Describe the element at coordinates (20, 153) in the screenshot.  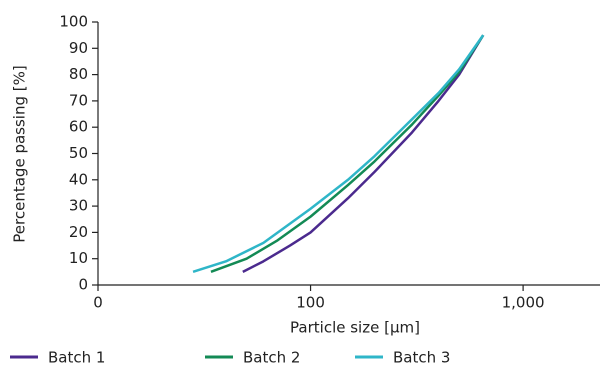
I see `y-axis-label: Percentage passing [%]` at that location.